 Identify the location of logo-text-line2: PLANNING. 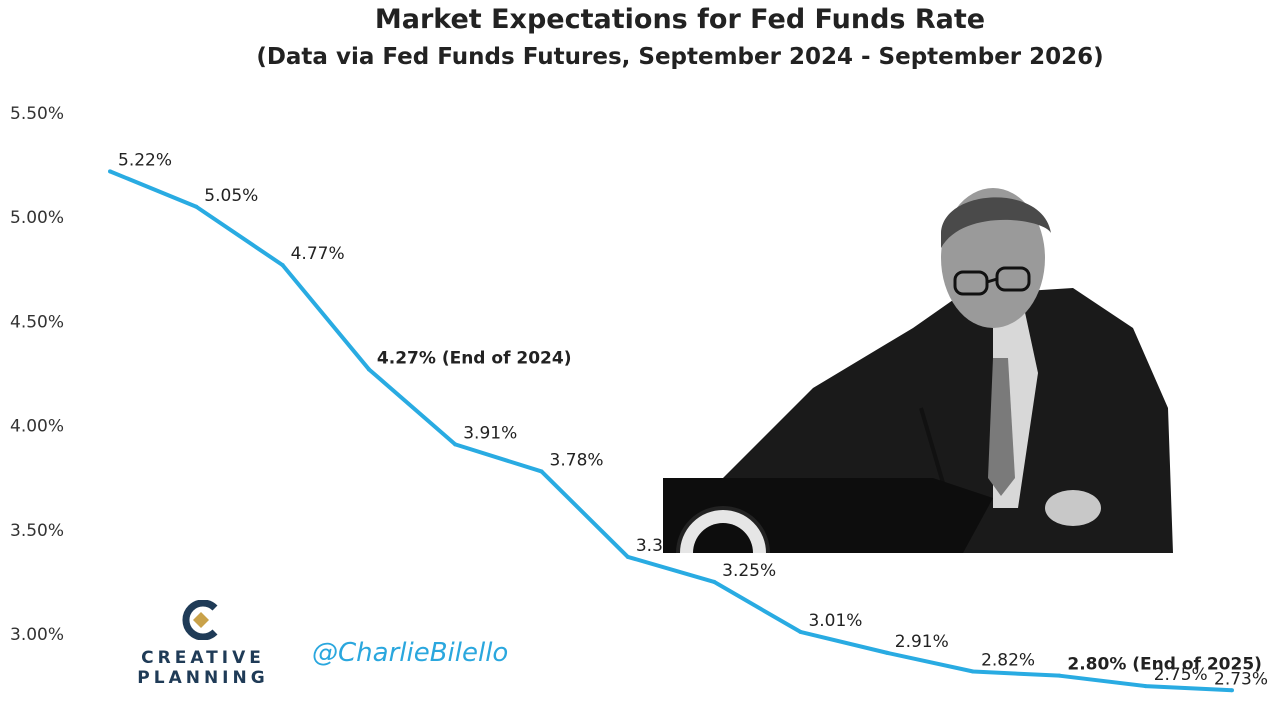
(203, 678).